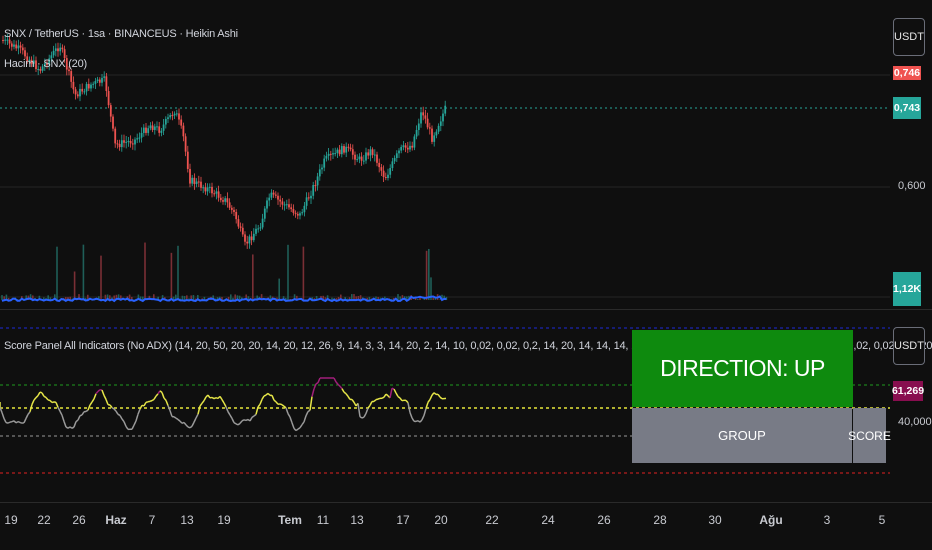 The width and height of the screenshot is (932, 550). Describe the element at coordinates (441, 520) in the screenshot. I see `time-label: 20` at that location.